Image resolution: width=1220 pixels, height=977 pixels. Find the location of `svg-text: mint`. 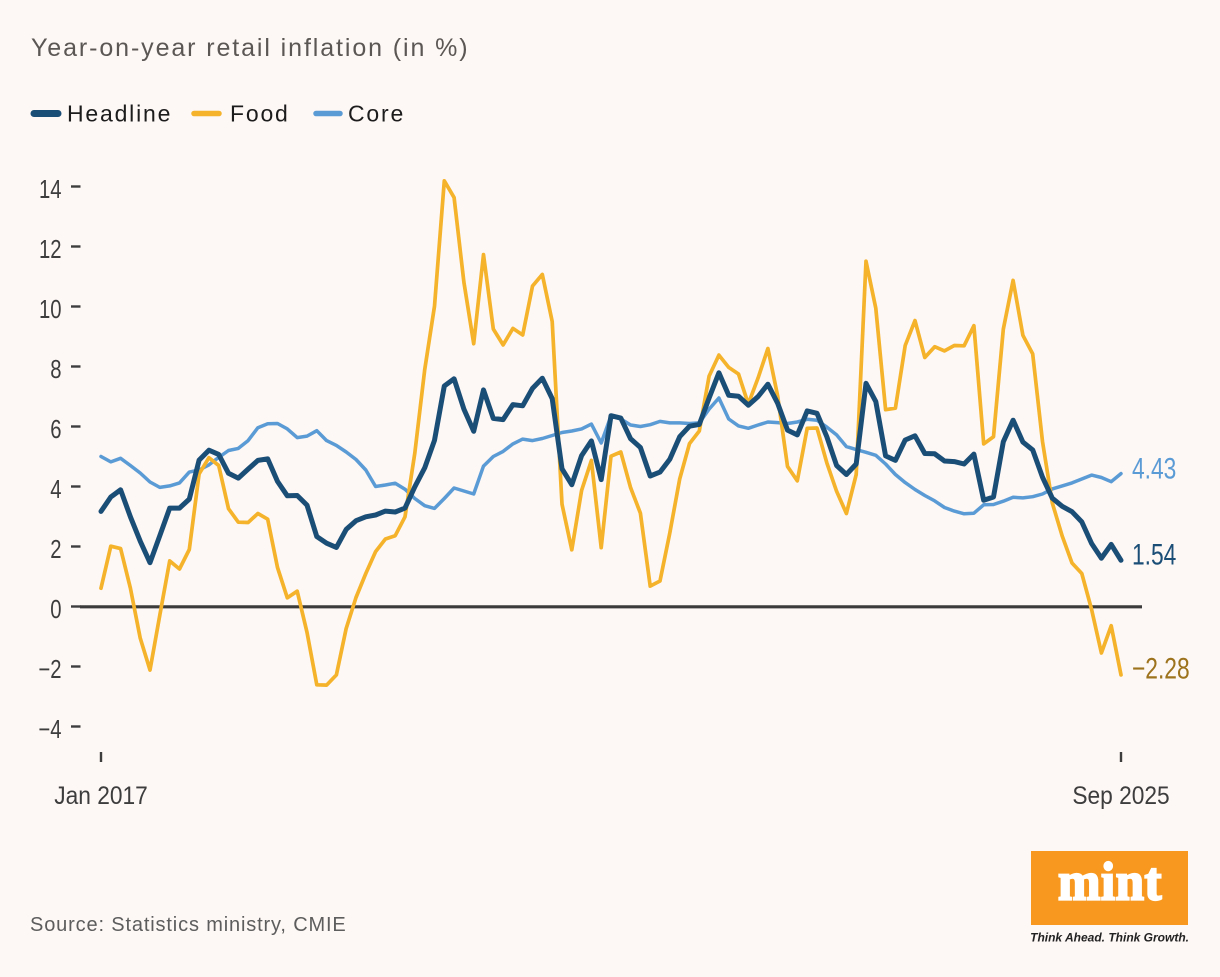

svg-text: mint is located at coordinates (1110, 882).